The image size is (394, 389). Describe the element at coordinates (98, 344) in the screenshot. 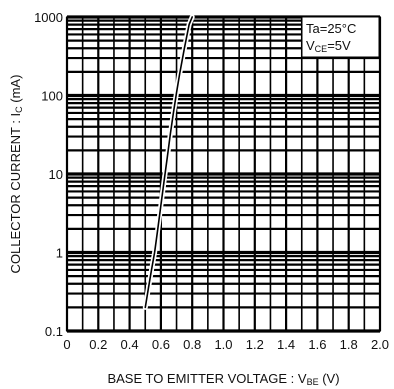

I see `x-tick-label: 0.2` at that location.